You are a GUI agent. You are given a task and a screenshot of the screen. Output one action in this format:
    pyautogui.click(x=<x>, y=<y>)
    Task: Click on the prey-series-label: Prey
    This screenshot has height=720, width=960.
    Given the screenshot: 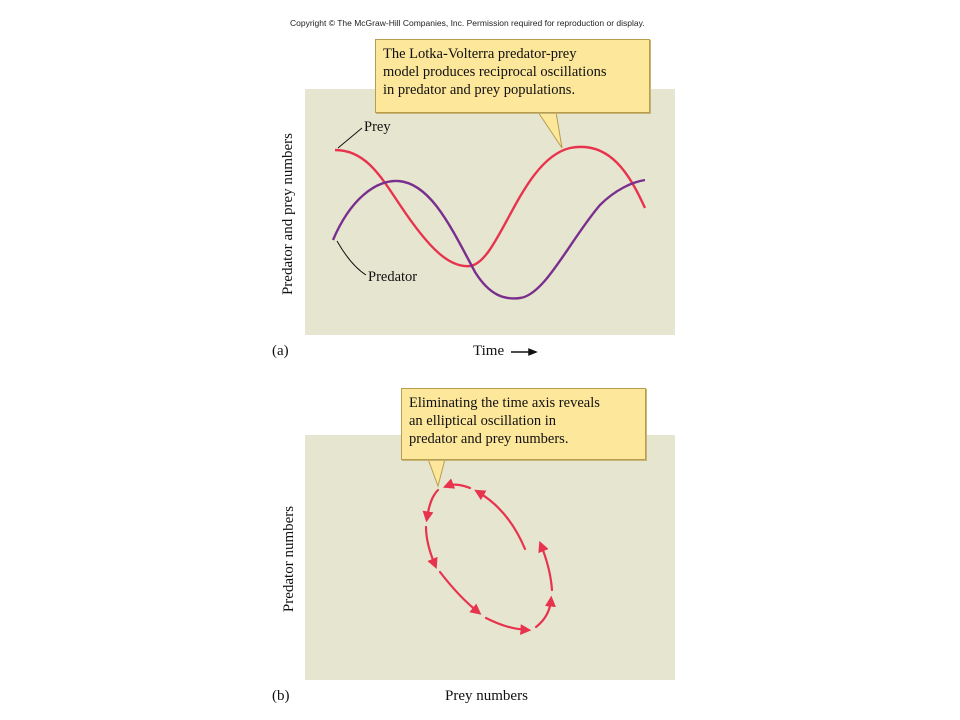 What is the action you would take?
    pyautogui.click(x=377, y=127)
    